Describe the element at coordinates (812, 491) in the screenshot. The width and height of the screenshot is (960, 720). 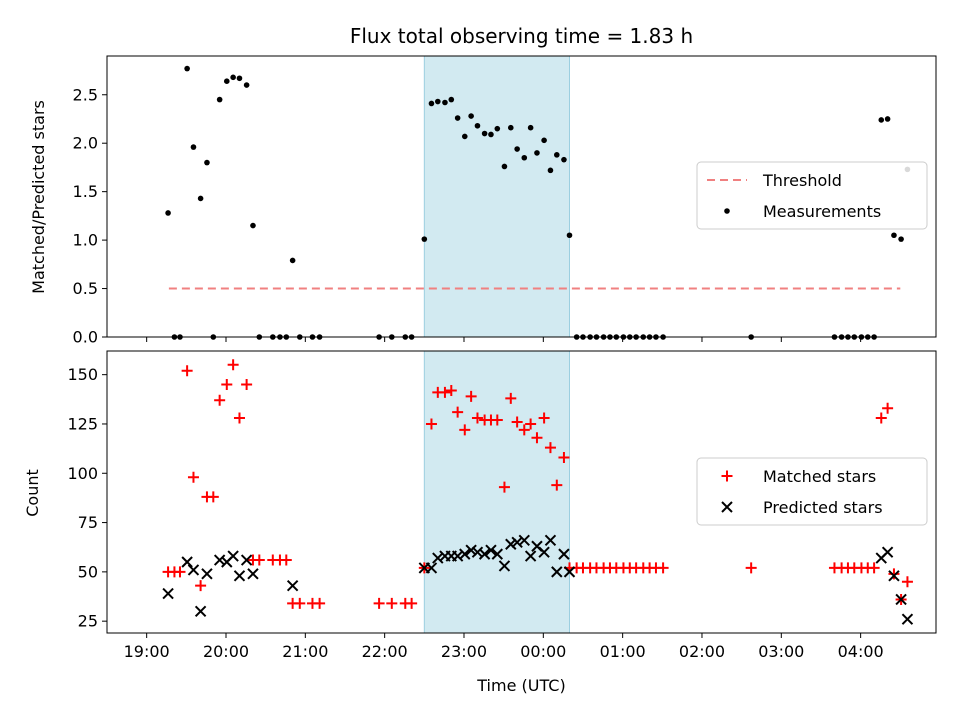
I see `legend: Matched stars Predicted stars` at that location.